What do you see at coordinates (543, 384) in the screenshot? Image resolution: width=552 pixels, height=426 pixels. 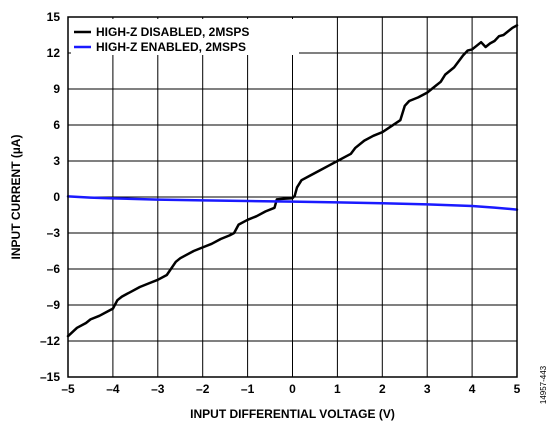 I see `figure-id: 14957-443` at bounding box center [543, 384].